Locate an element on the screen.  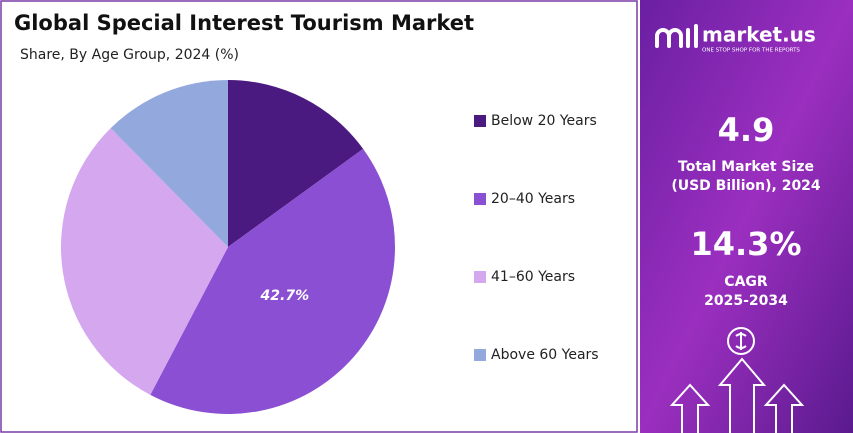
logo-icon is located at coordinates (676, 36).